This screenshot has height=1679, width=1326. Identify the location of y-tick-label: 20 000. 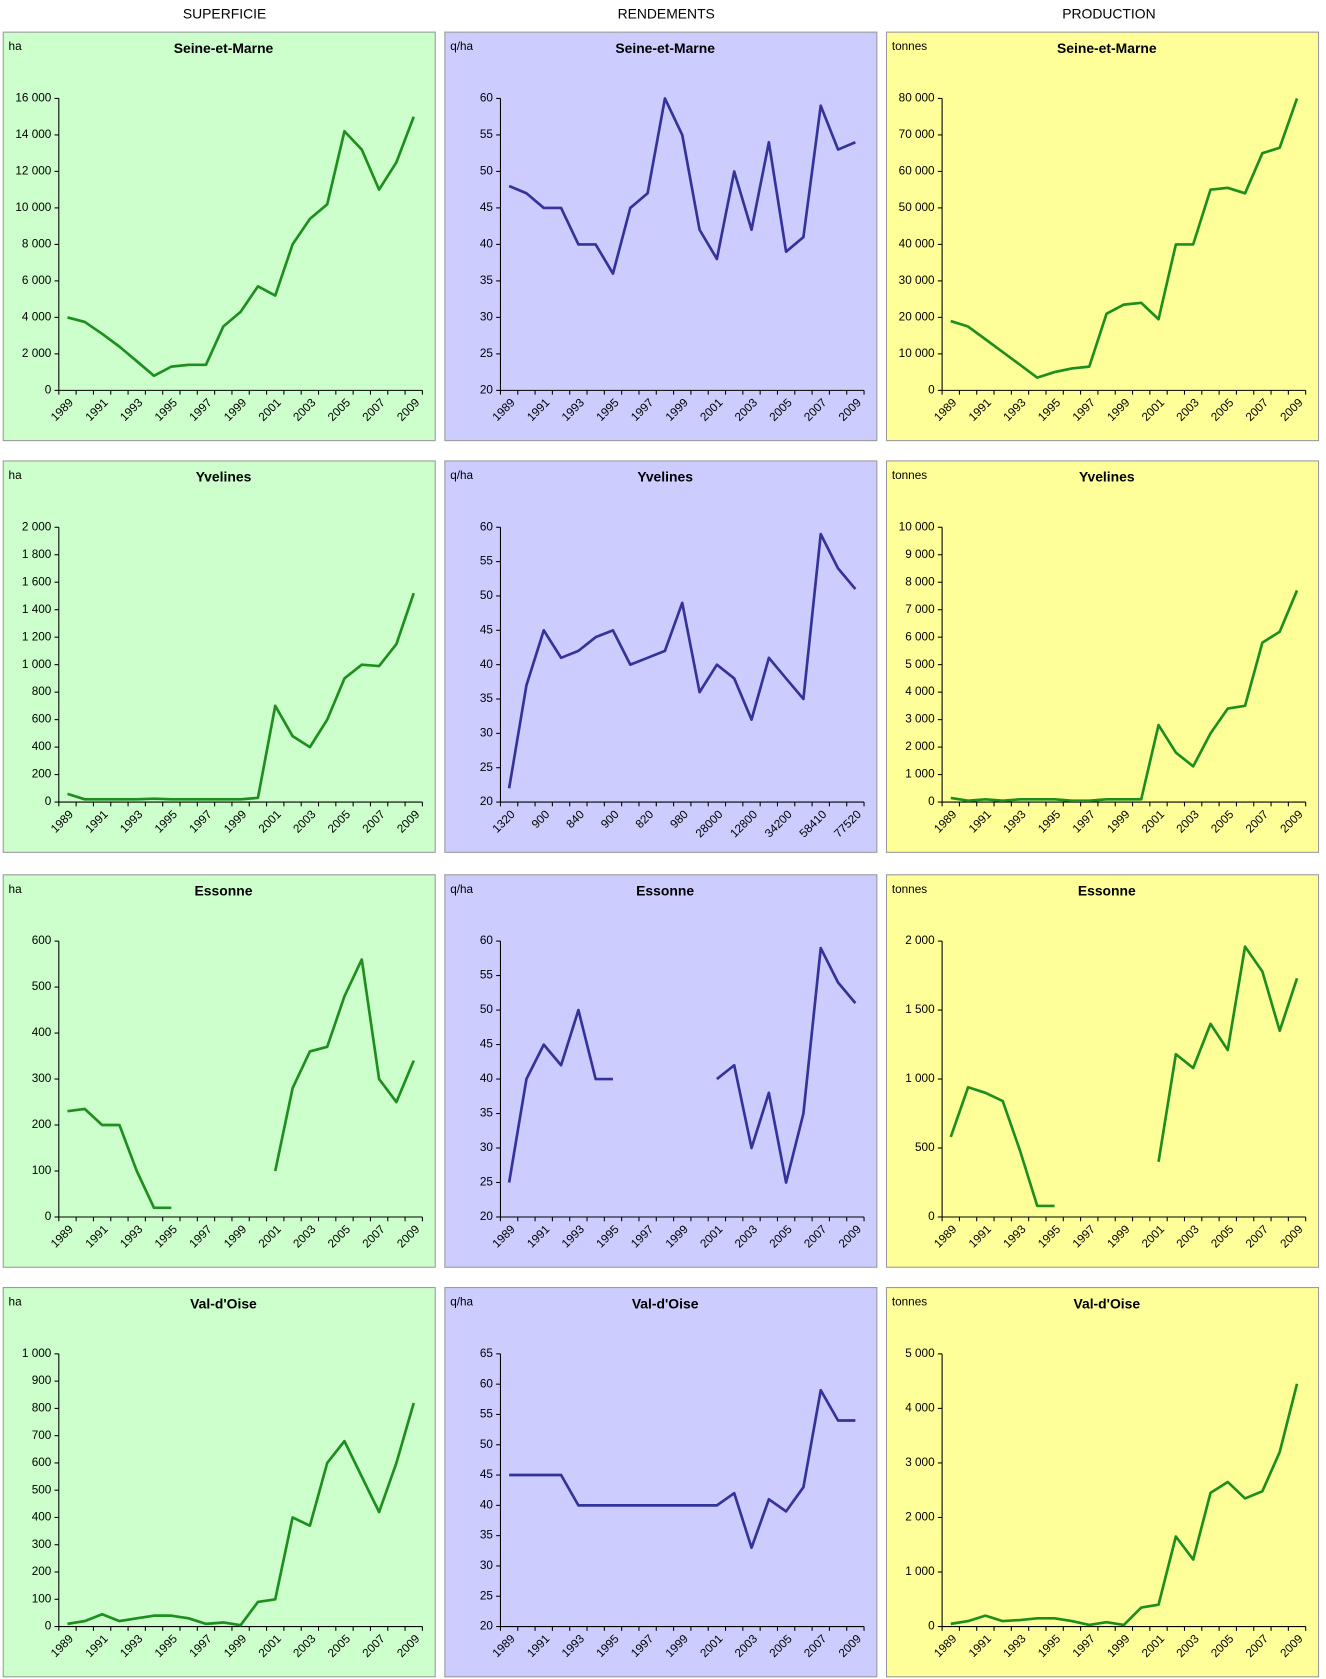
(917, 316).